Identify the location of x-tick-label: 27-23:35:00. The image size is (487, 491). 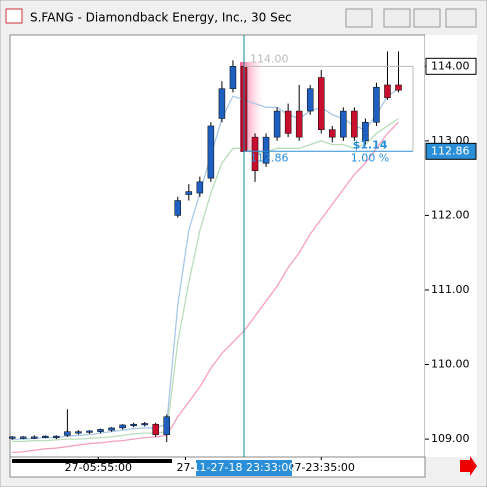
(321, 467).